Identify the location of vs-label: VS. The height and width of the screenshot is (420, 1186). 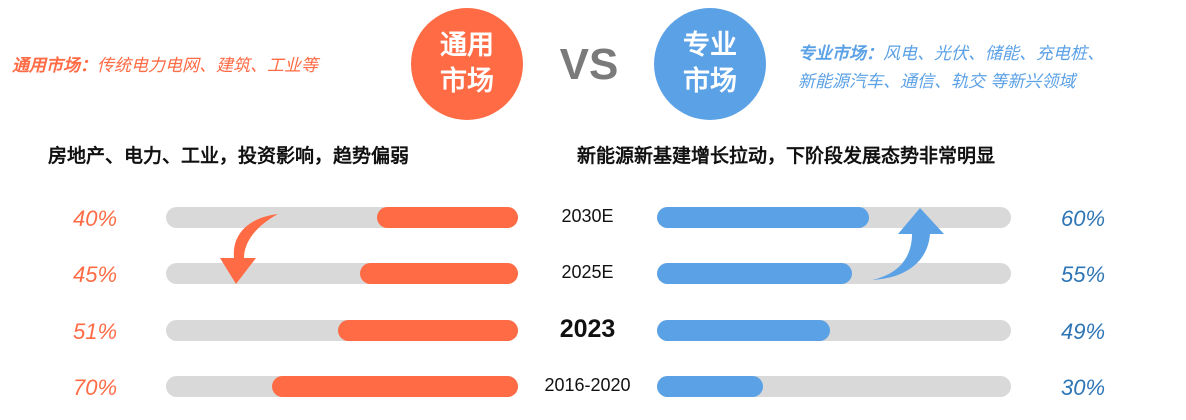
(589, 64).